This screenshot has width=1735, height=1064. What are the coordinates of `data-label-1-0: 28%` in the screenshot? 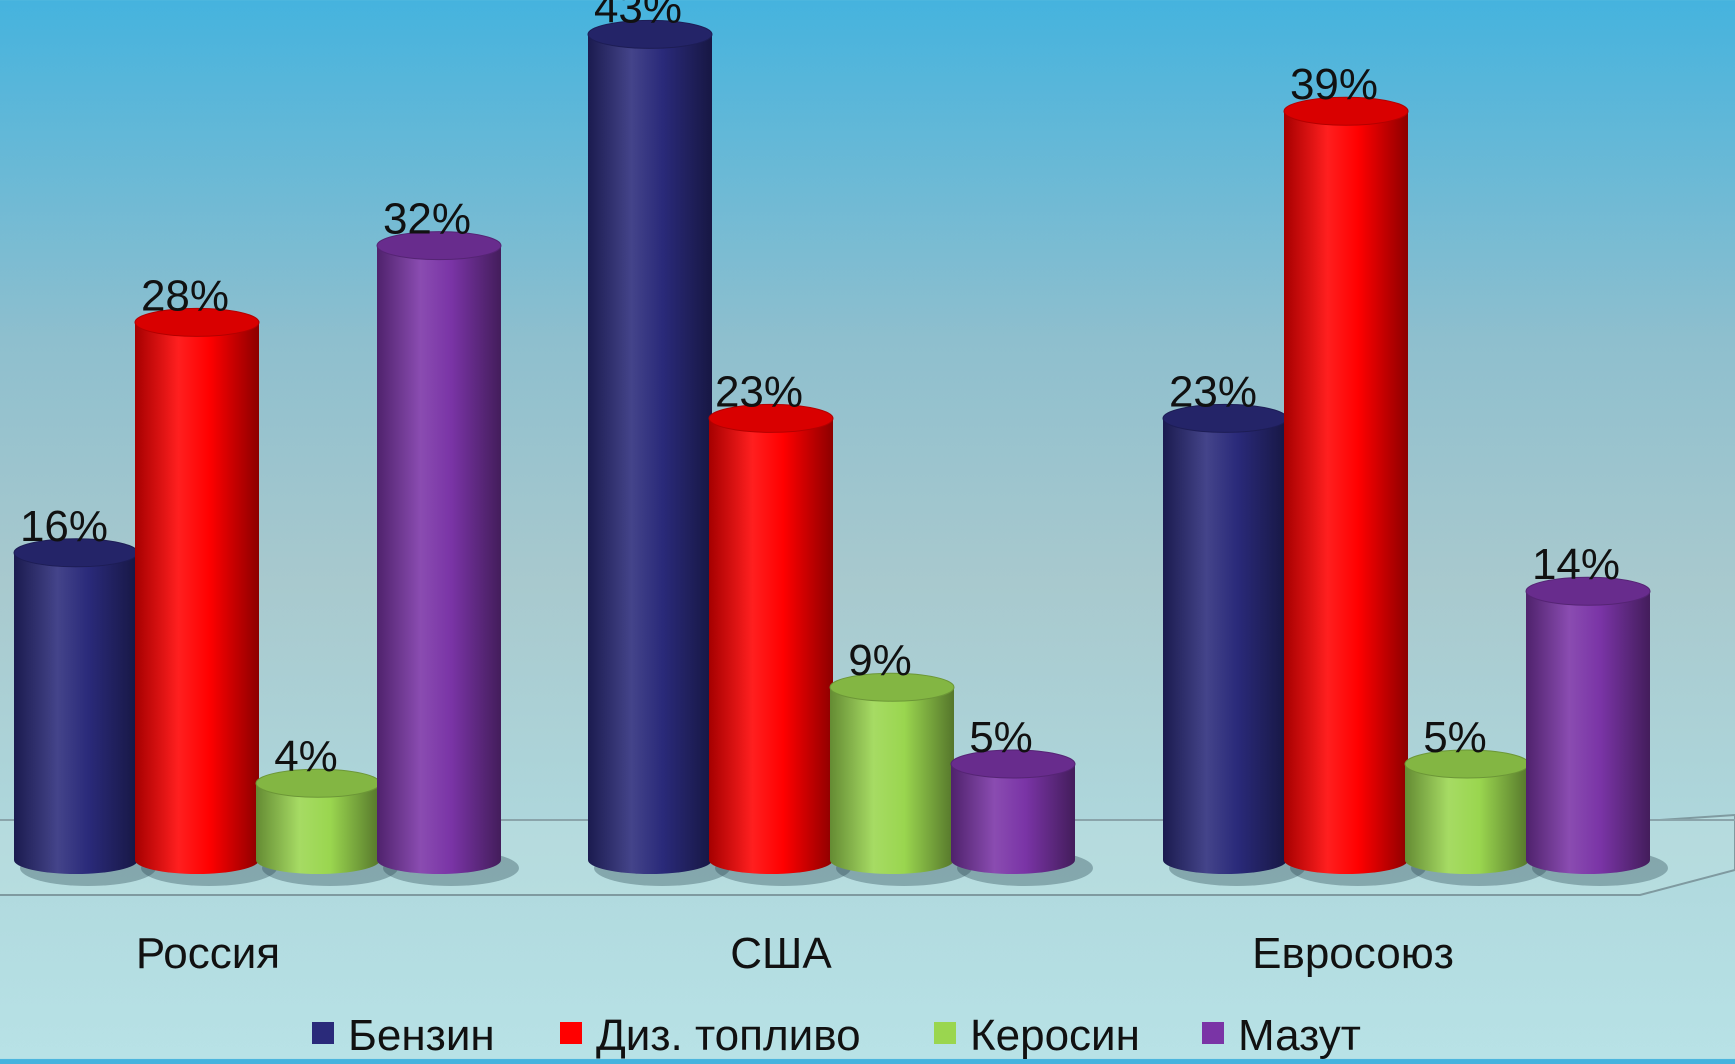 It's located at (185, 295).